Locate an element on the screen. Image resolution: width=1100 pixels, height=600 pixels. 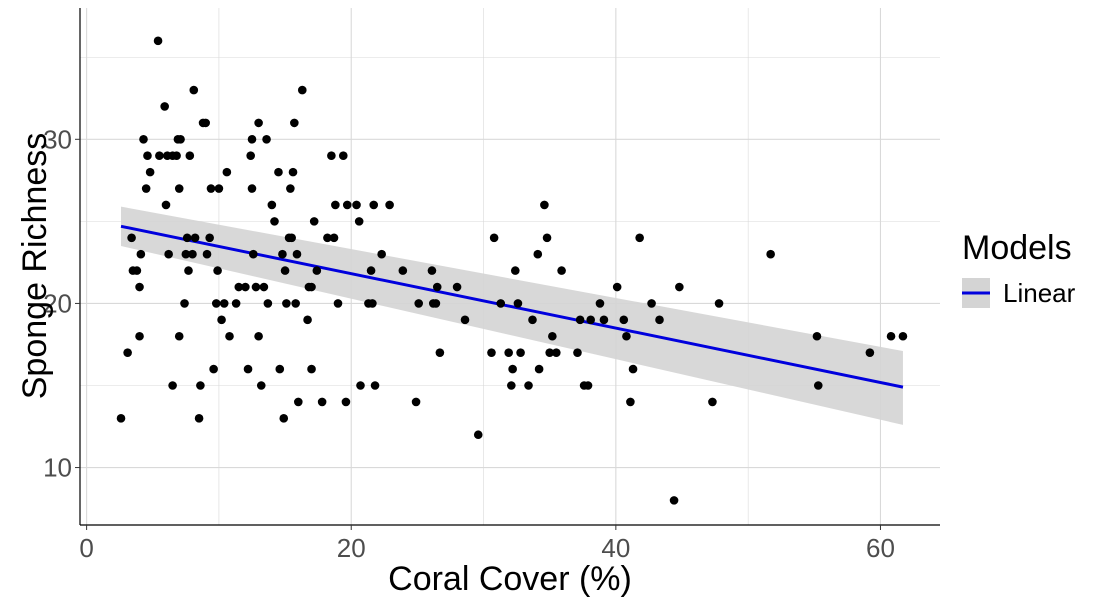
y-axis-title: Sponge Richness is located at coordinates (35, 266).